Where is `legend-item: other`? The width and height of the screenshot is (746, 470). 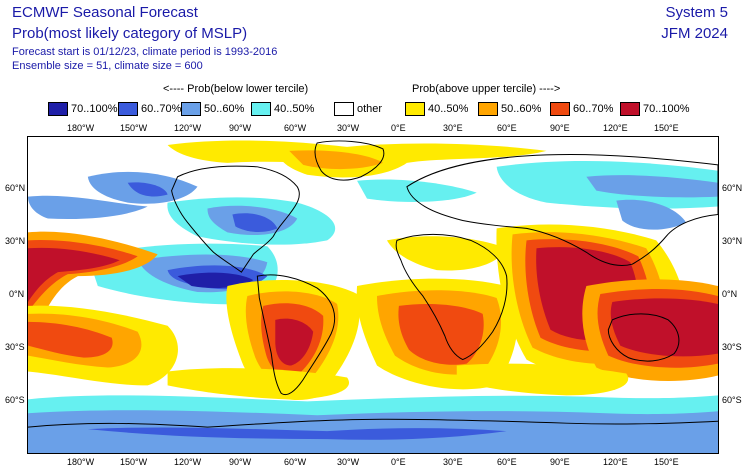 legend-item: other is located at coordinates (358, 109).